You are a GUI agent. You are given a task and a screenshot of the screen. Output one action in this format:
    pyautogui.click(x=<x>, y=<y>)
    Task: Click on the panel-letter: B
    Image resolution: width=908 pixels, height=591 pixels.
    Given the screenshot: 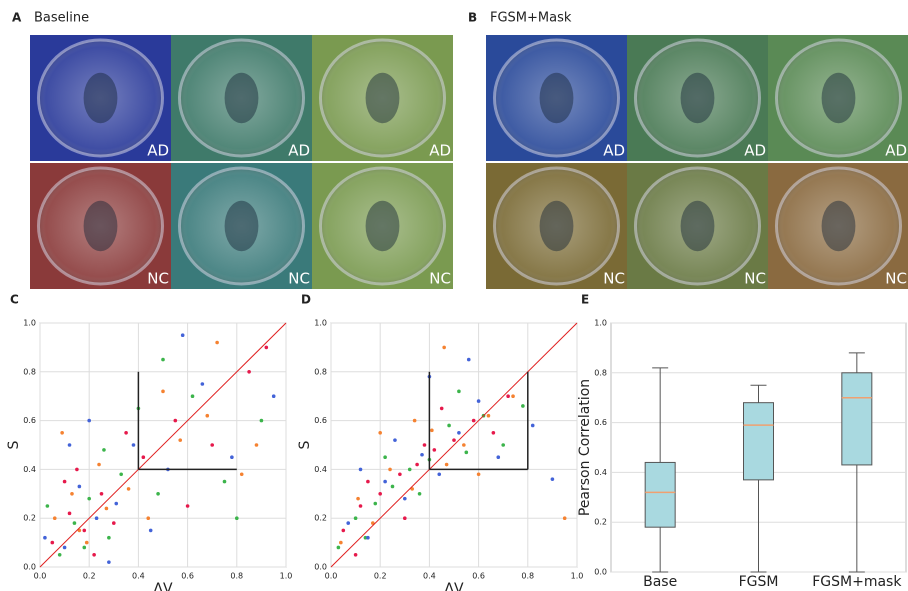 What is the action you would take?
    pyautogui.click(x=472, y=18)
    